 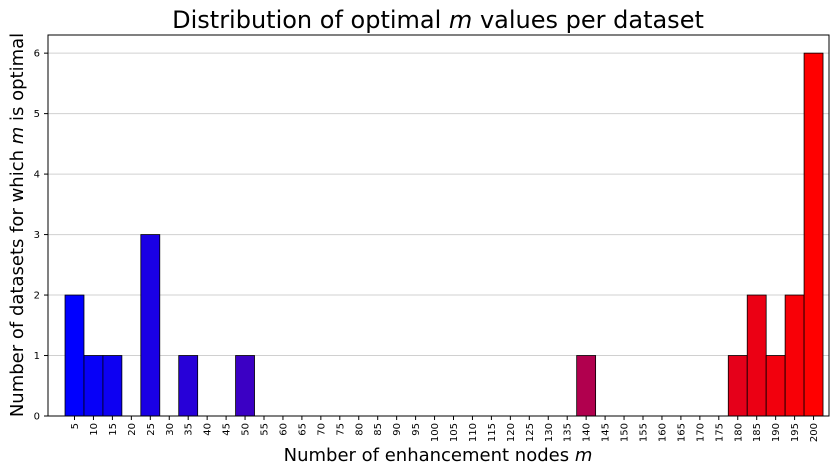 I want to click on x-tick-label-165: 165, so click(x=681, y=432).